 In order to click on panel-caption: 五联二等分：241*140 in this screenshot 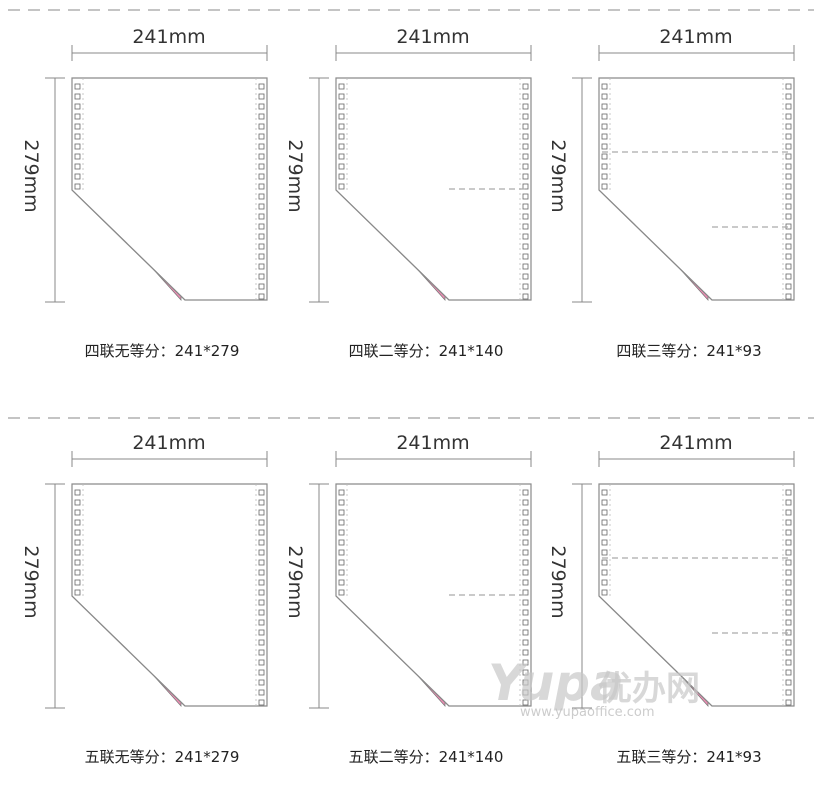, I will do `click(426, 757)`.